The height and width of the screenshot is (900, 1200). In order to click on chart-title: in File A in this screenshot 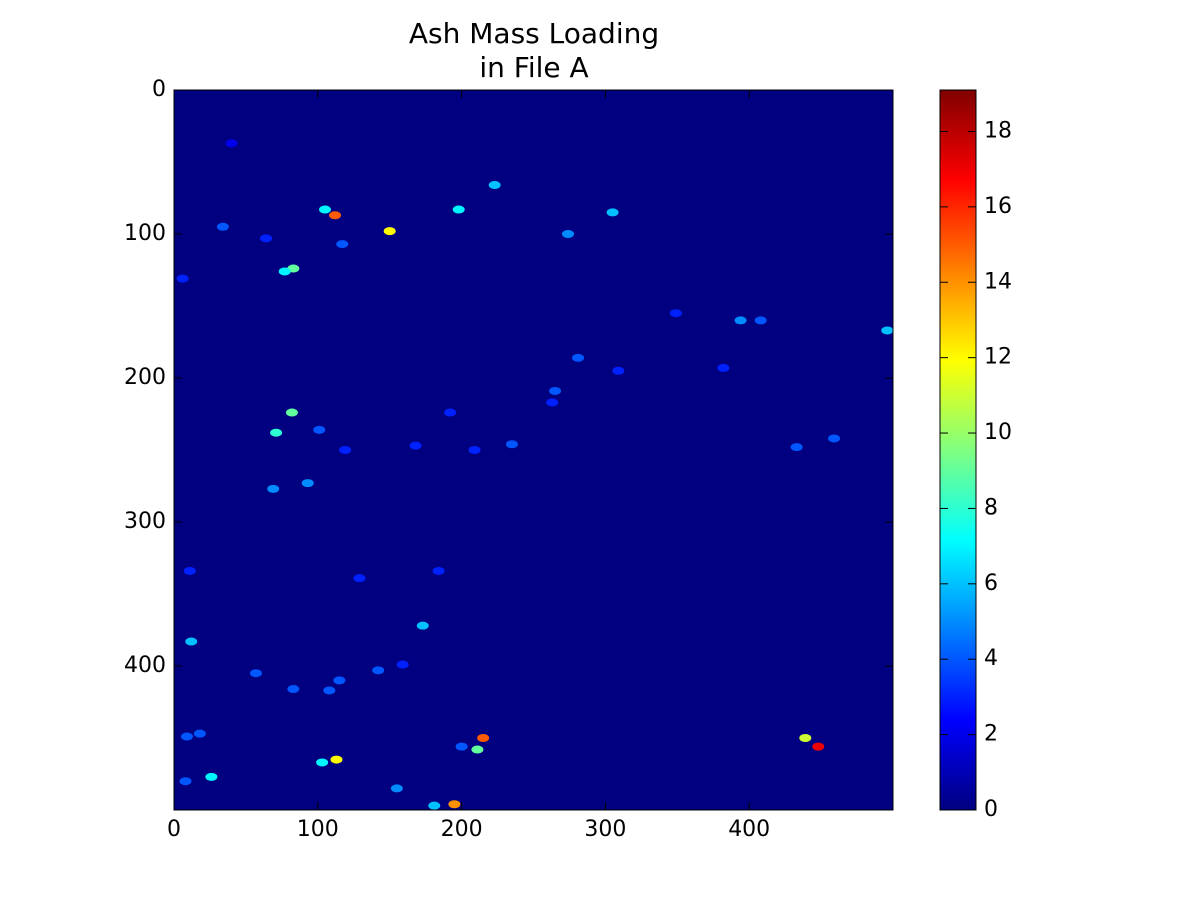, I will do `click(533, 67)`.